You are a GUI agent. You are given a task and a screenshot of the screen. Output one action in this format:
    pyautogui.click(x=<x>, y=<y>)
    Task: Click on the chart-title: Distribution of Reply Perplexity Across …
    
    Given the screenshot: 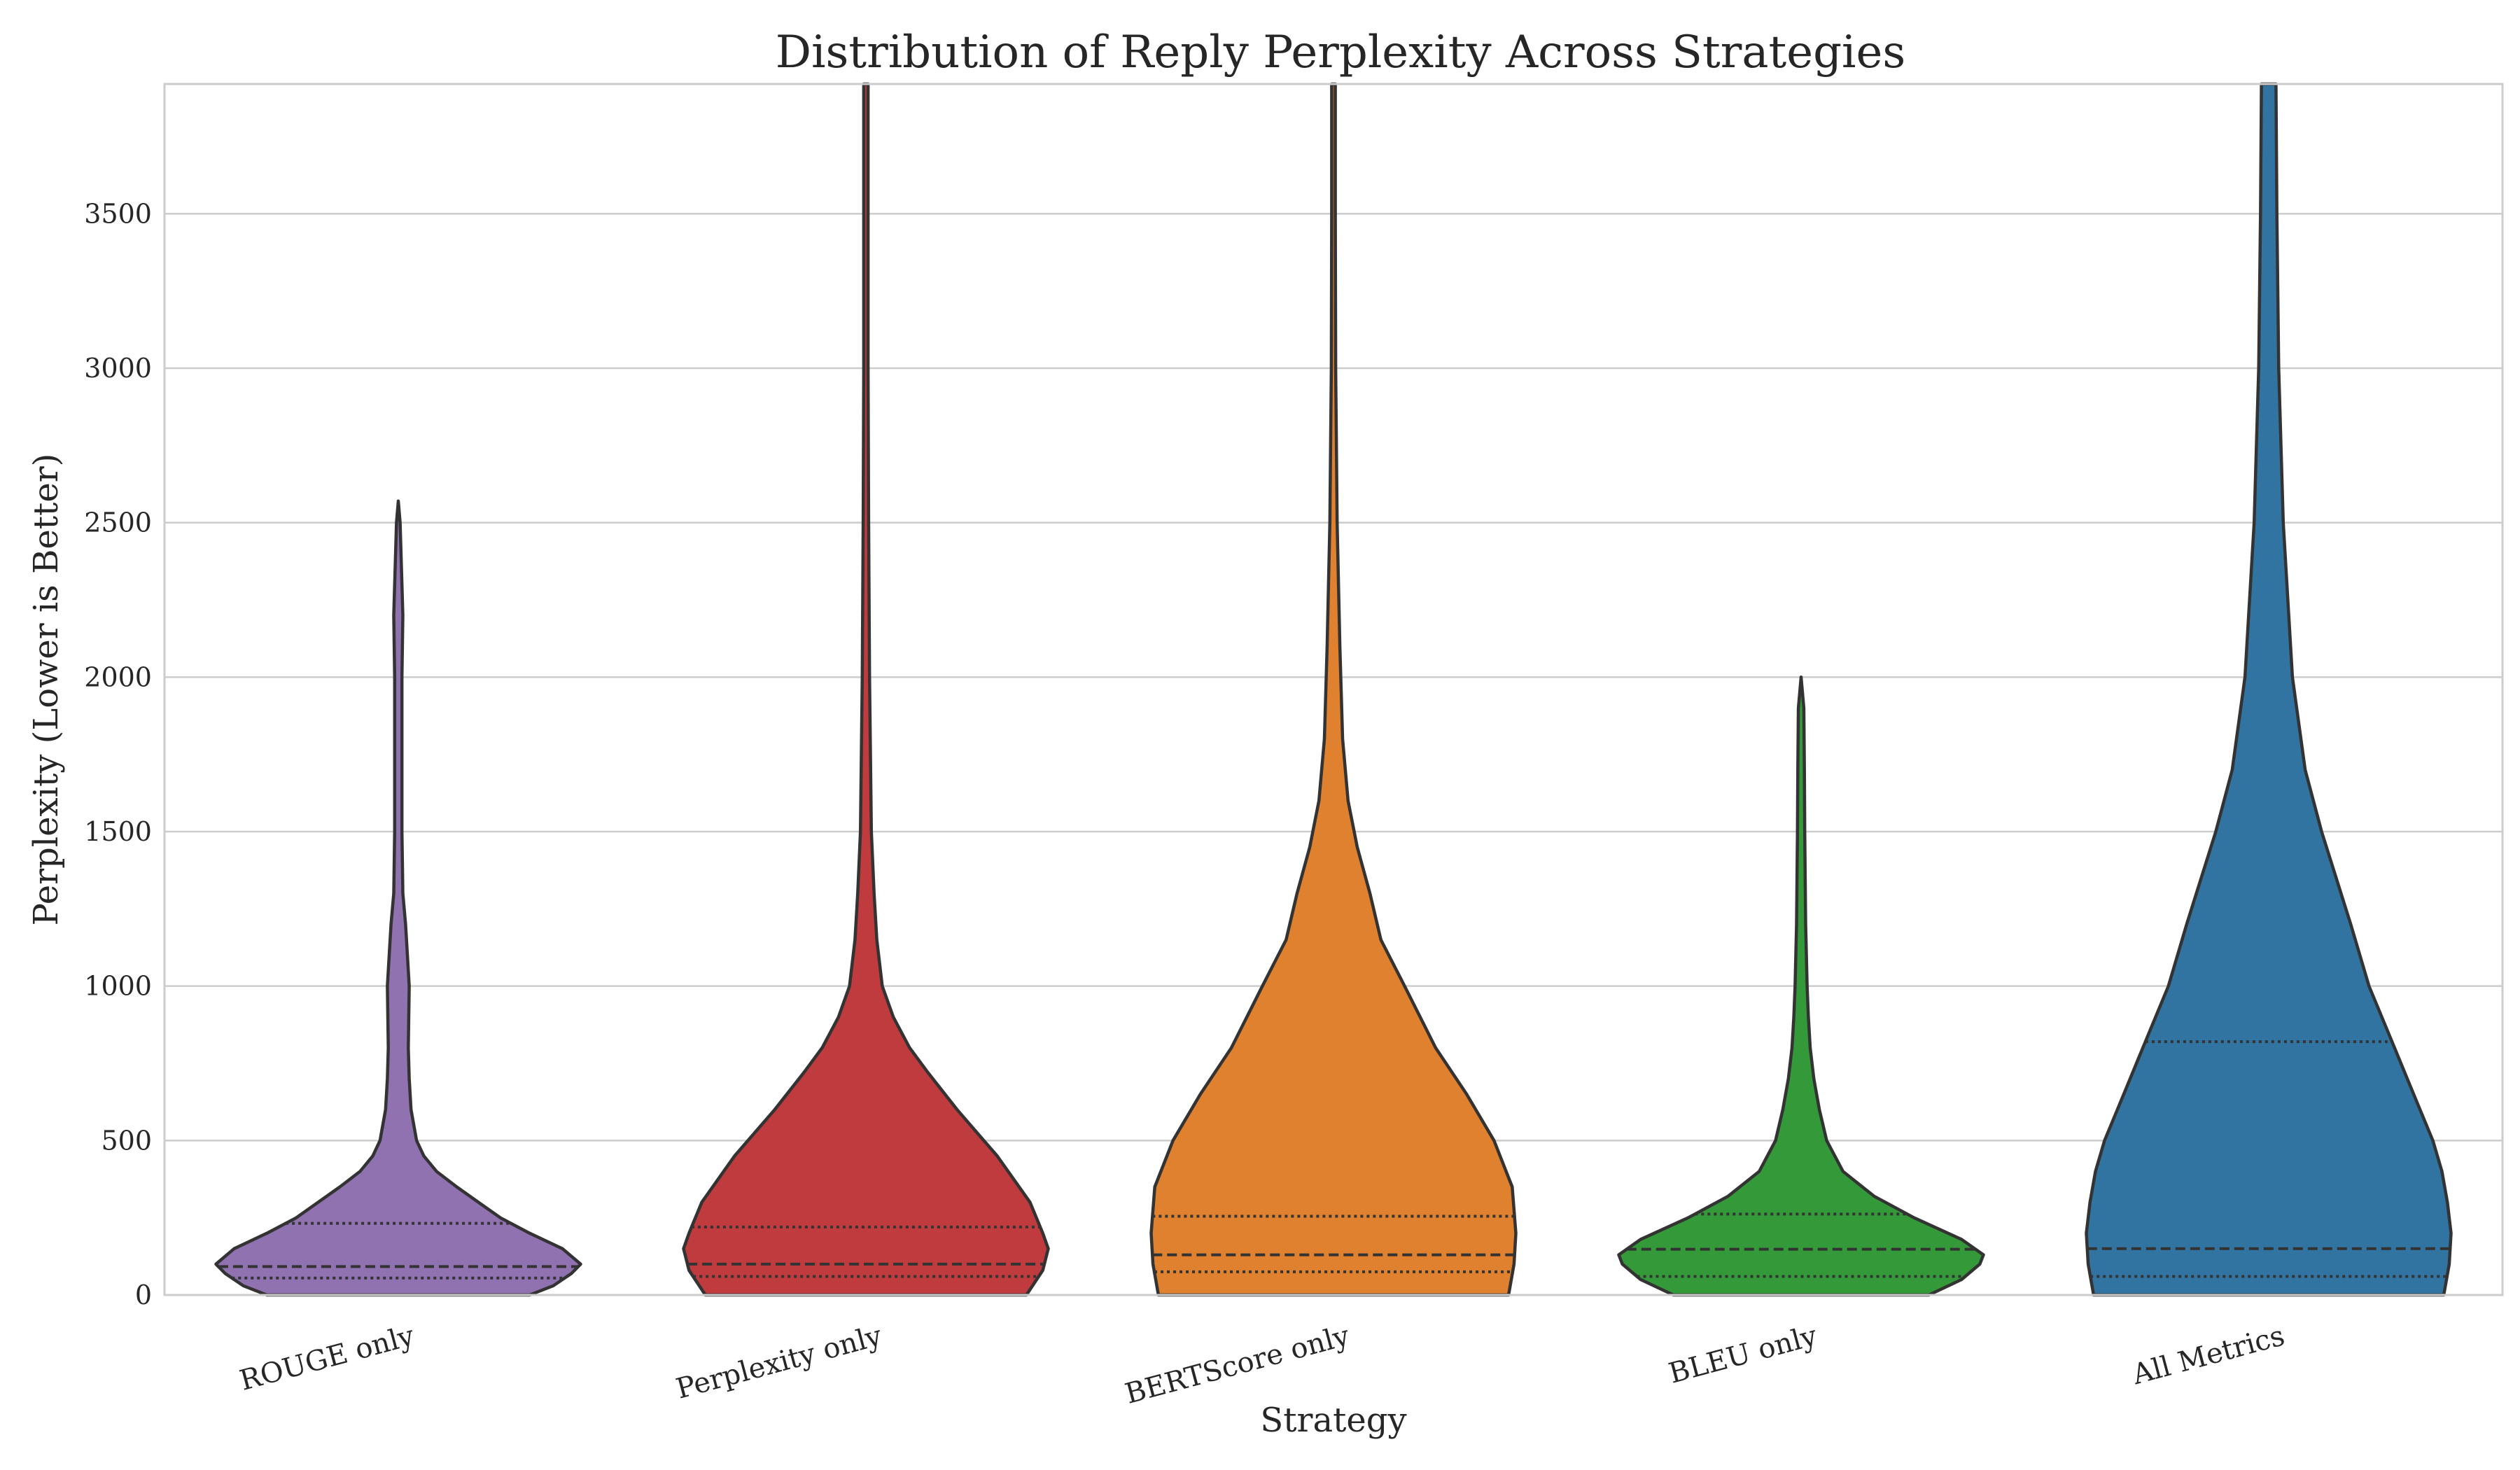 What is the action you would take?
    pyautogui.click(x=1340, y=52)
    